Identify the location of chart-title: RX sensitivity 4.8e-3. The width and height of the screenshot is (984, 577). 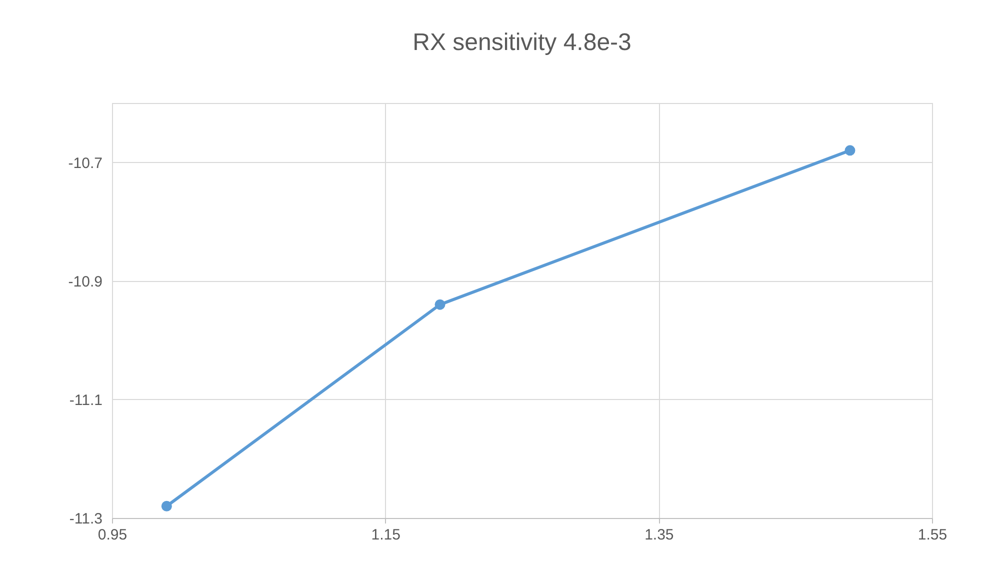
(522, 42).